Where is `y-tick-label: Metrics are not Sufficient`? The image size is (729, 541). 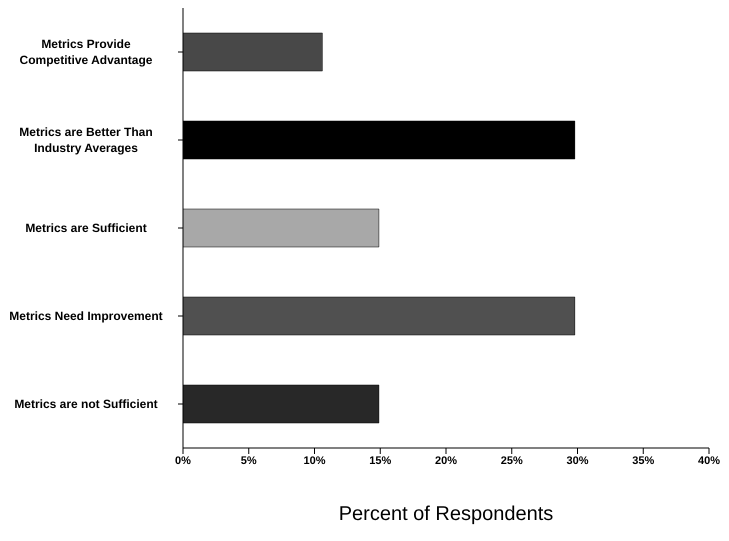 y-tick-label: Metrics are not Sufficient is located at coordinates (86, 404).